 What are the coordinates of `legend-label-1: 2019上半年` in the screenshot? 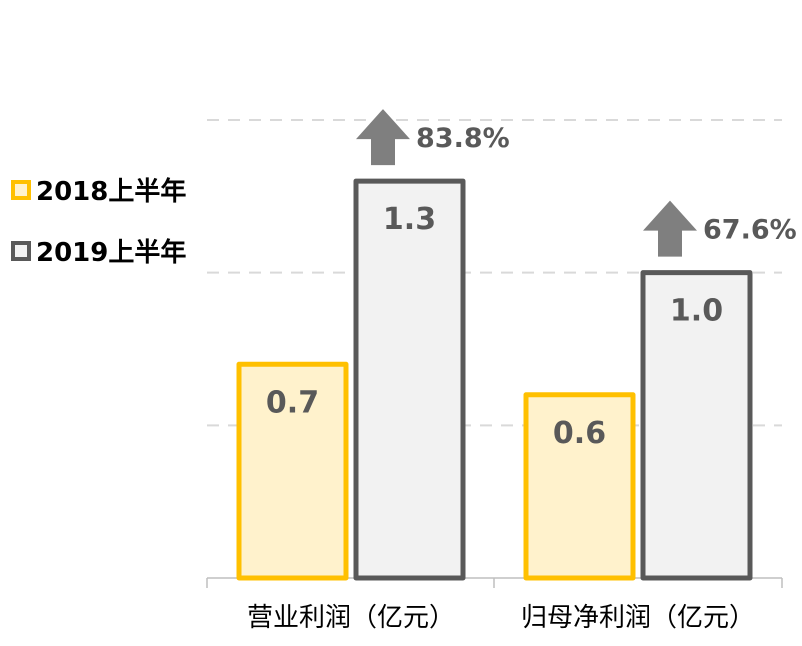 It's located at (111, 252).